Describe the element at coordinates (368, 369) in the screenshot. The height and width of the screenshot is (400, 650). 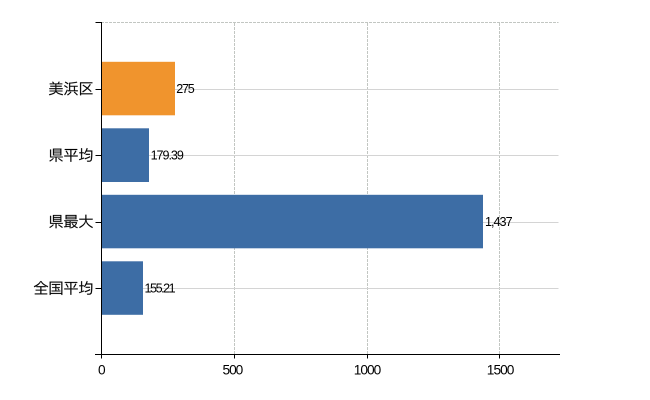
I see `svg-text: 1000` at that location.